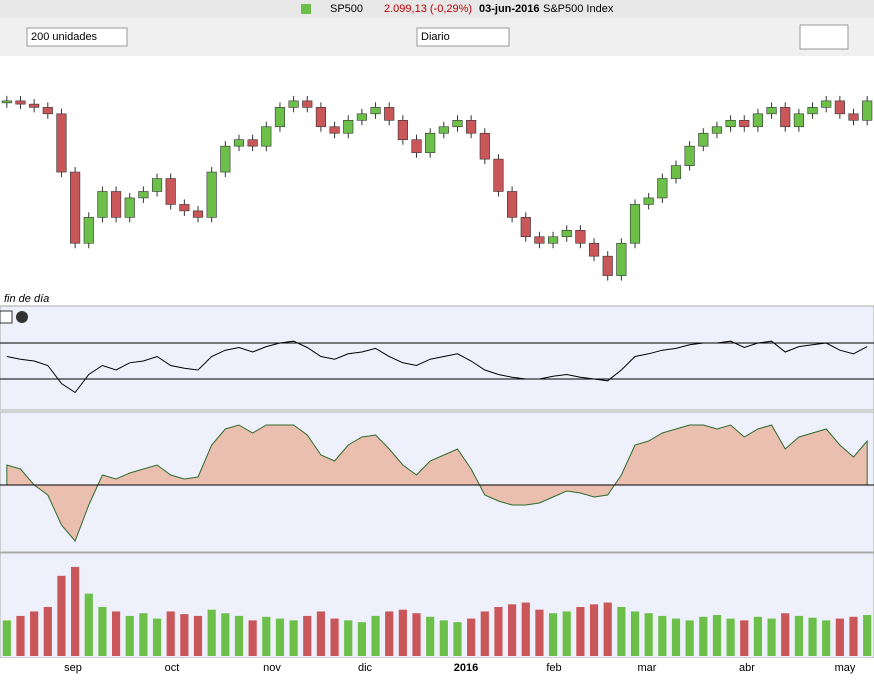  I want to click on x-label: mar, so click(647, 668).